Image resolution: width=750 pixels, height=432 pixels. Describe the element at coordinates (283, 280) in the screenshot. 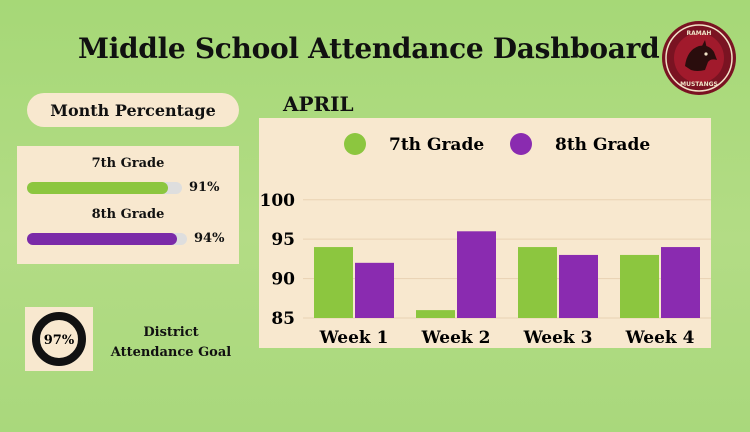

I see `y-tick-90: 90` at that location.